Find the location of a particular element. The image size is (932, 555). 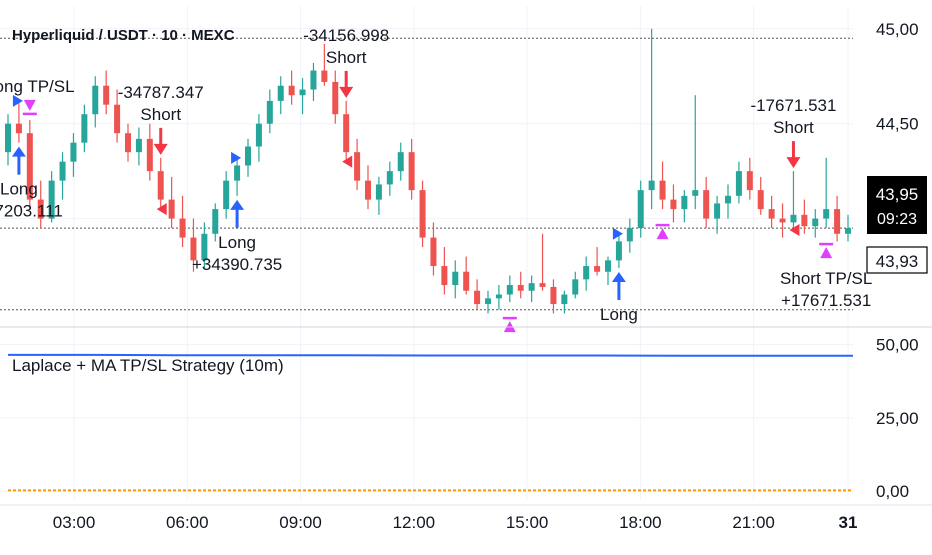

price-badge: 43,95 09:23 is located at coordinates (897, 205).